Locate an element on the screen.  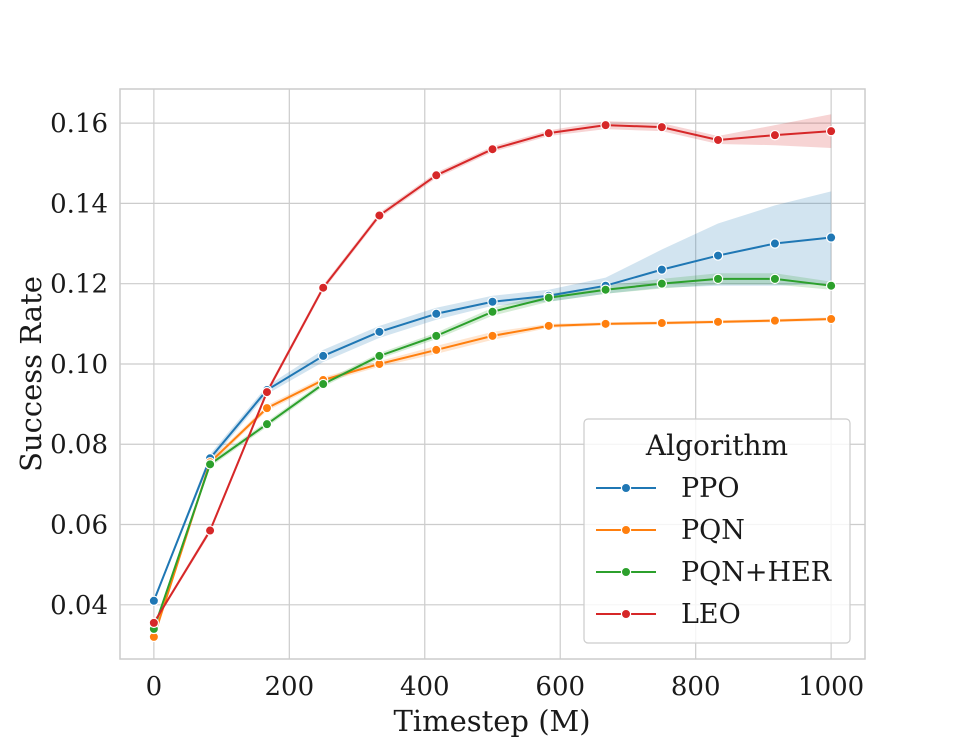
y-tick-label-0.14: 0.14 is located at coordinates (79, 204).